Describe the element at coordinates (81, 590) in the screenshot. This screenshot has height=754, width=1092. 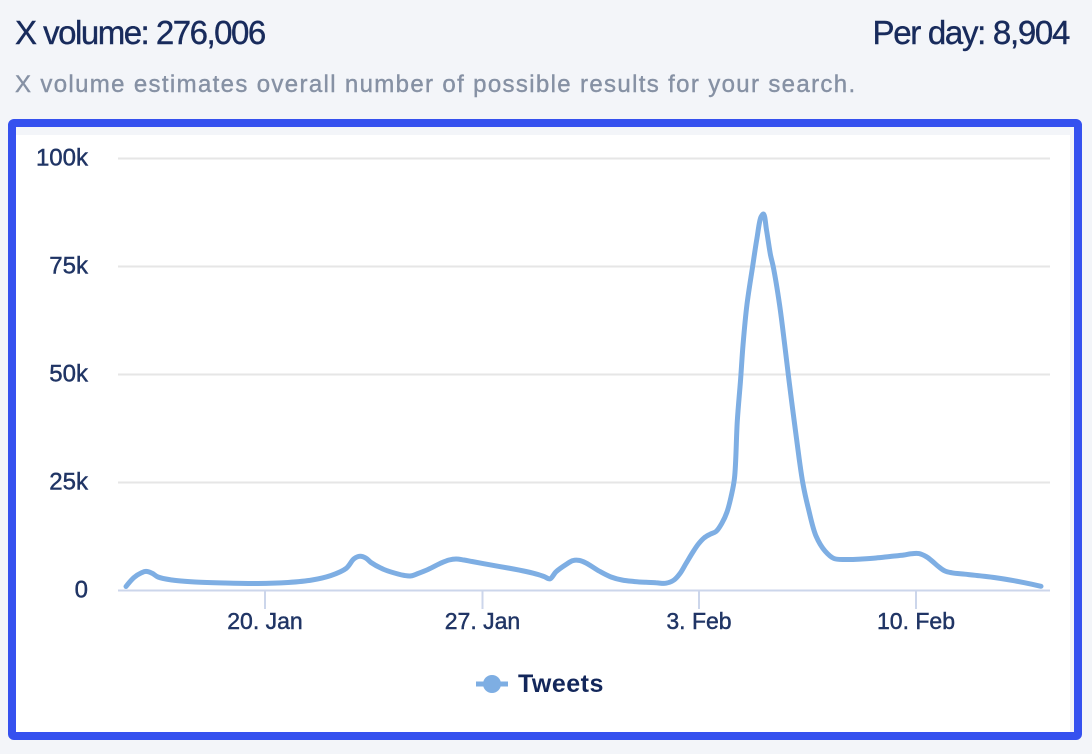
I see `svg-text: 0` at that location.